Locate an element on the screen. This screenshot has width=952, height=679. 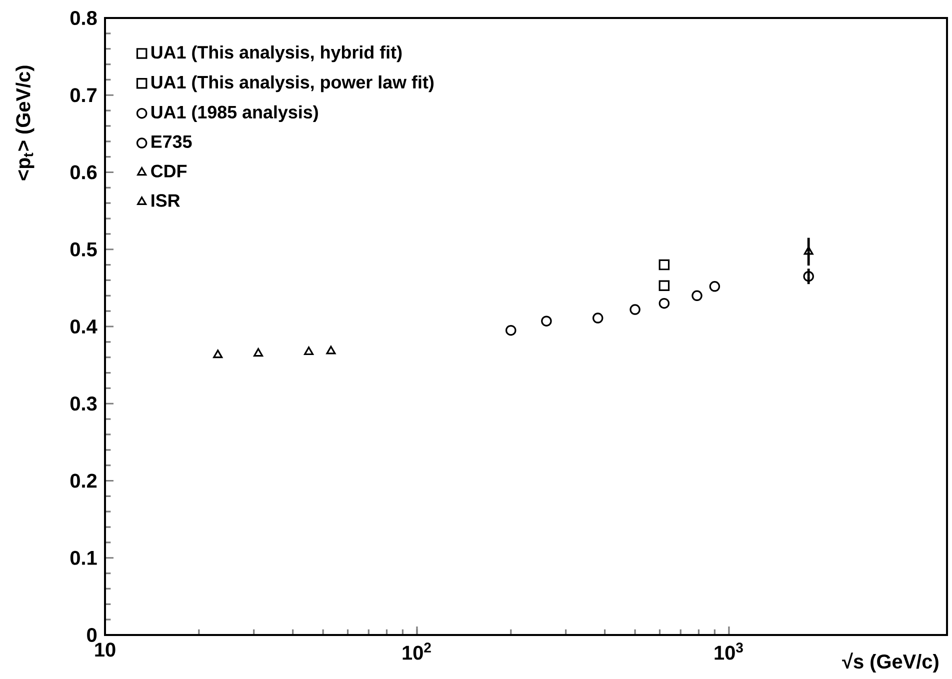
legend-label: UA1 (This analysis, power law fit) is located at coordinates (292, 83).